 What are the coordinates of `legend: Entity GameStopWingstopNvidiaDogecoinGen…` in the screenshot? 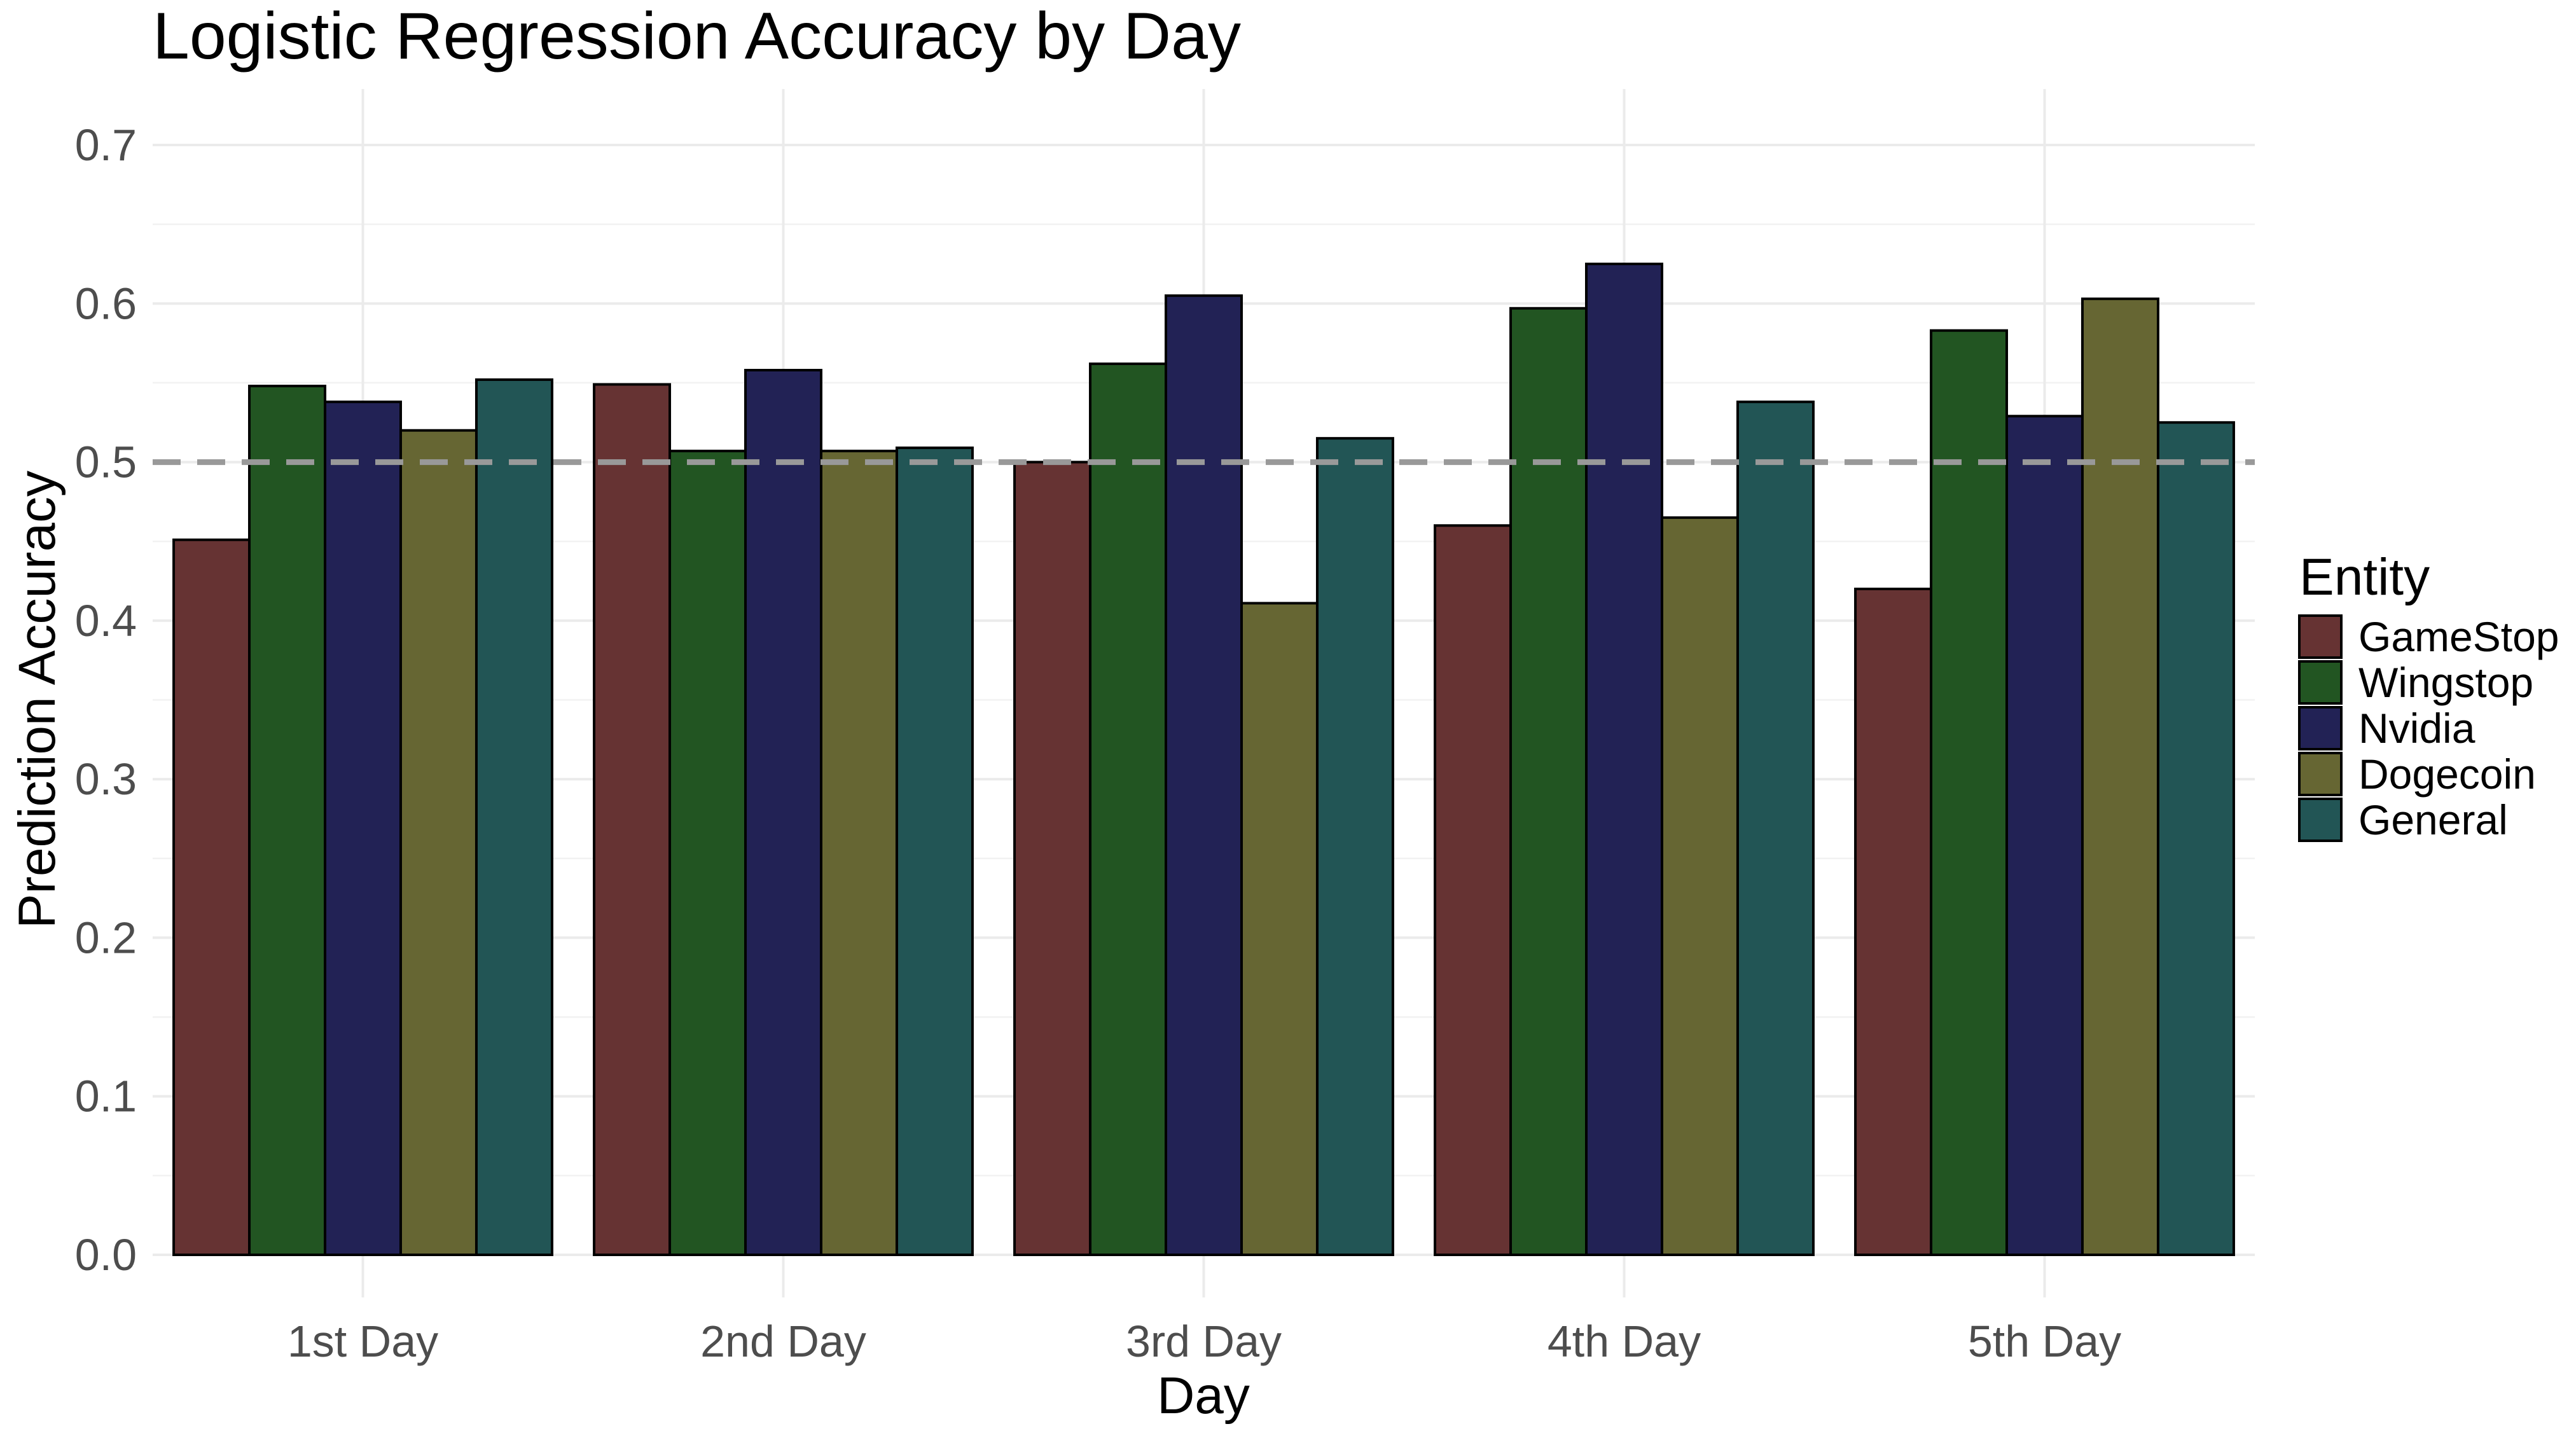 It's located at (2428, 695).